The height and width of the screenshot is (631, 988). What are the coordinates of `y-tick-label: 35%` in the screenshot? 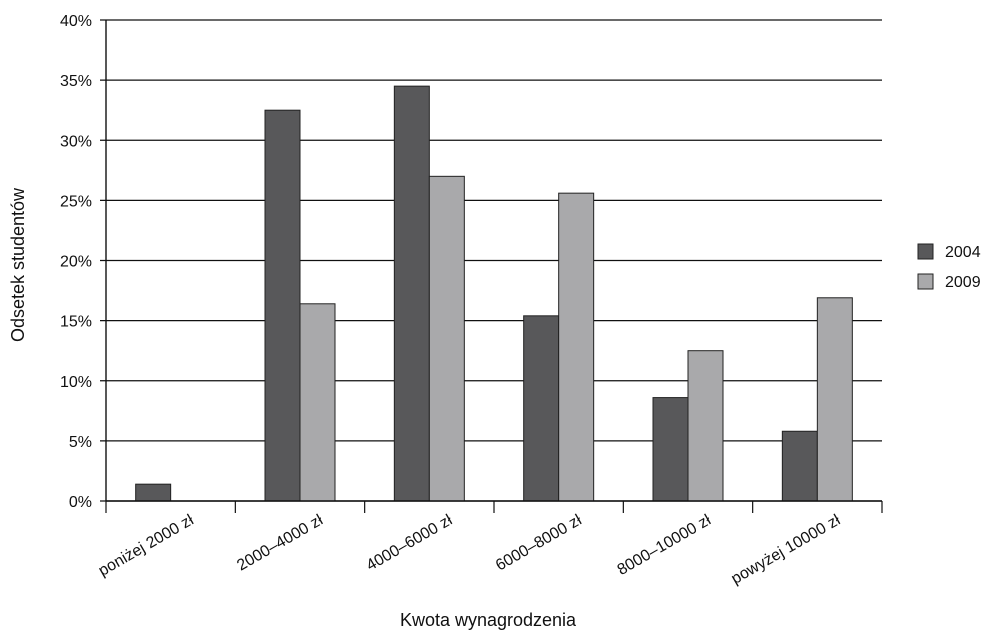 It's located at (76, 81).